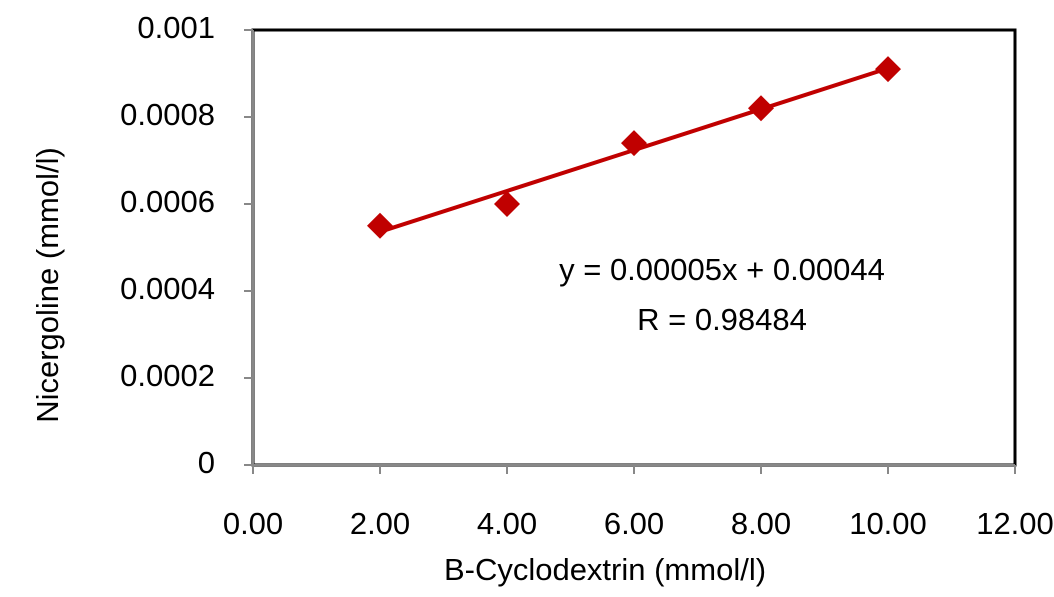 The width and height of the screenshot is (1054, 597). Describe the element at coordinates (206, 462) in the screenshot. I see `y-tick-label: 0` at that location.